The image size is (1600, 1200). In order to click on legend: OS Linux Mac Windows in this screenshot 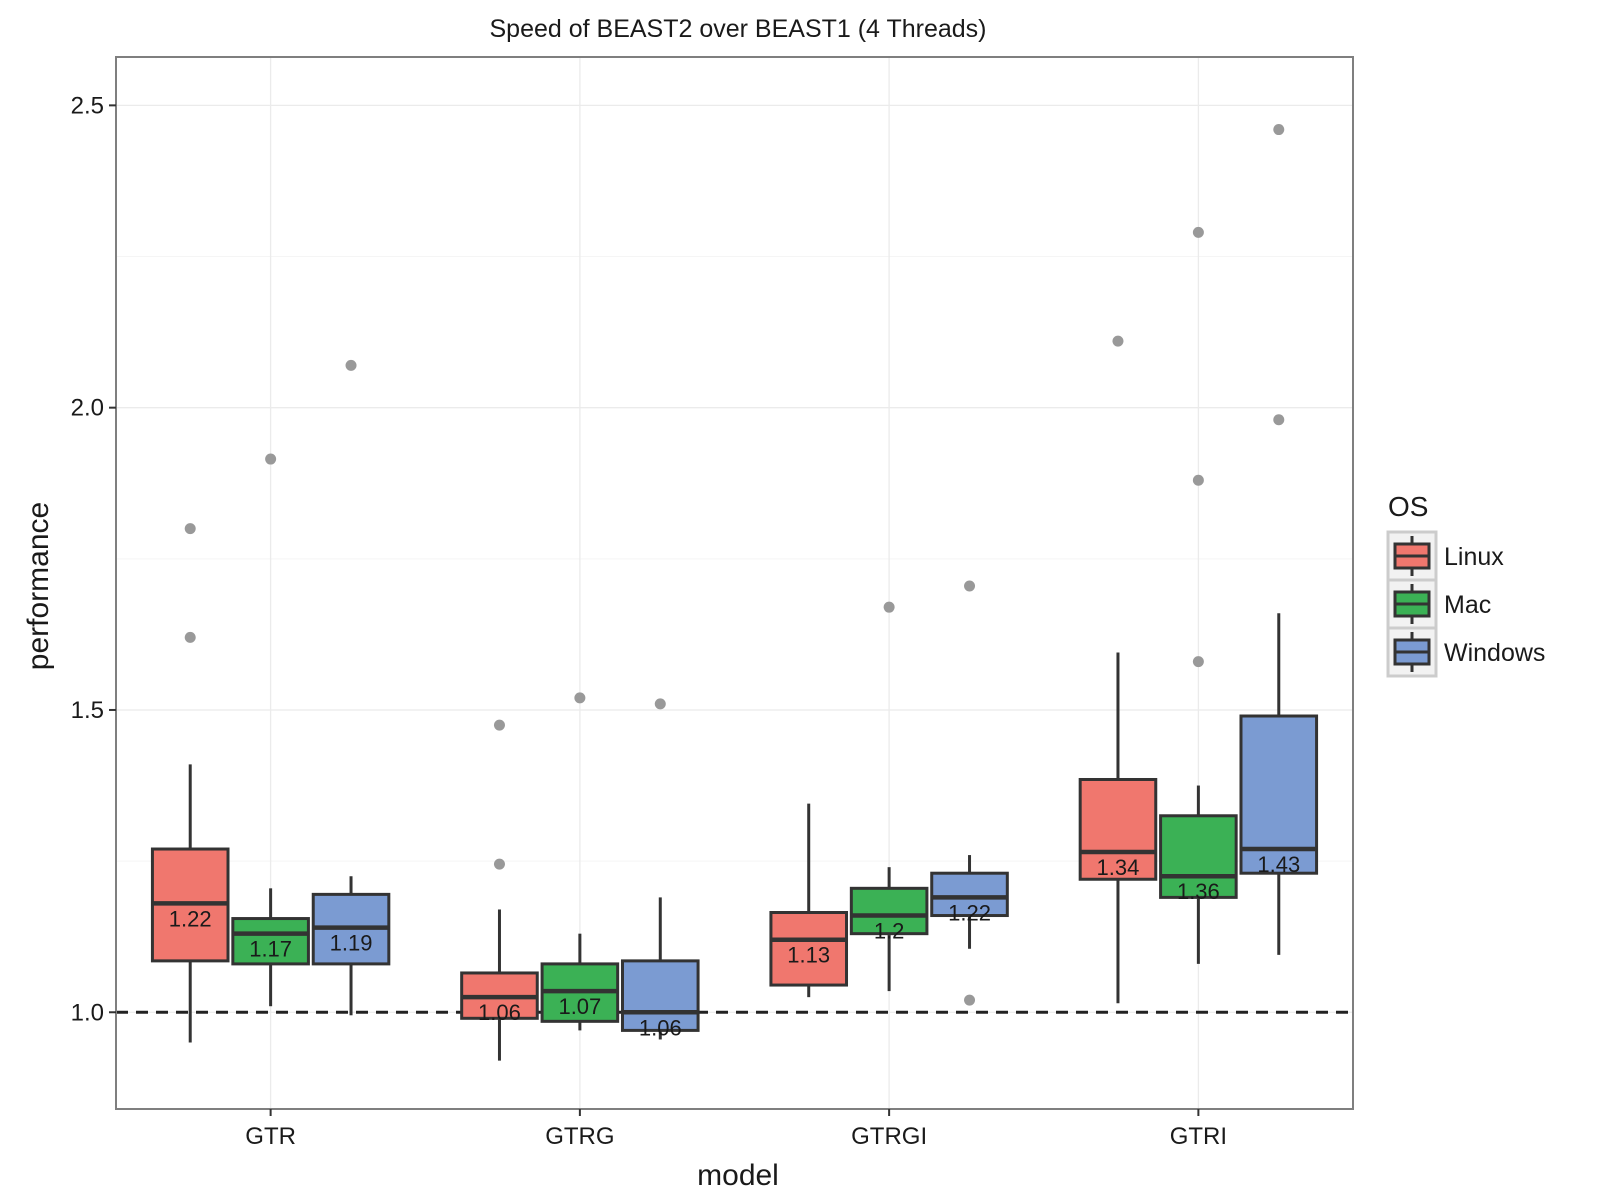, I will do `click(1465, 584)`.